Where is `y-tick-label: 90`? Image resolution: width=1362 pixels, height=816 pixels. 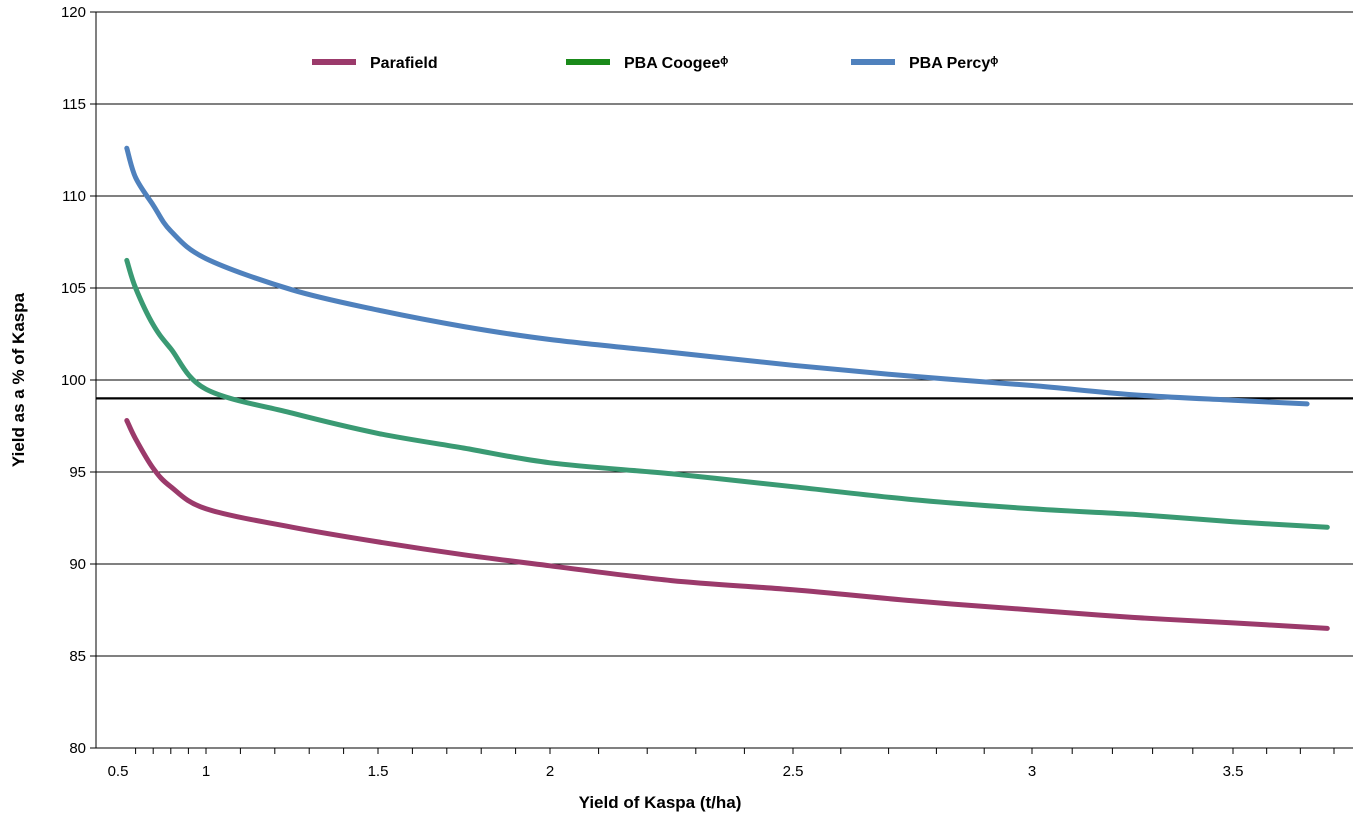
y-tick-label: 90 is located at coordinates (77, 564).